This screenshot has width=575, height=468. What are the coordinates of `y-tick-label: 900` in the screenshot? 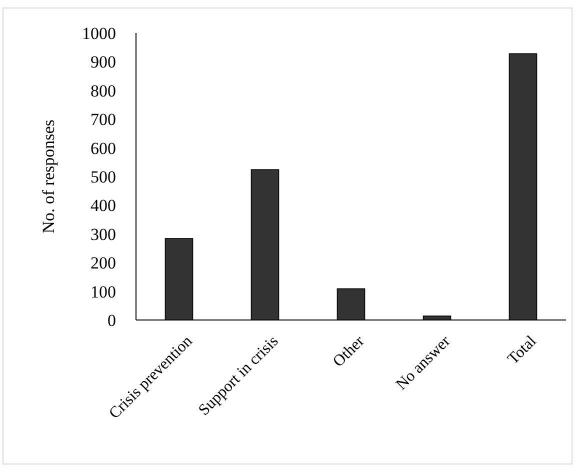 It's located at (103, 62).